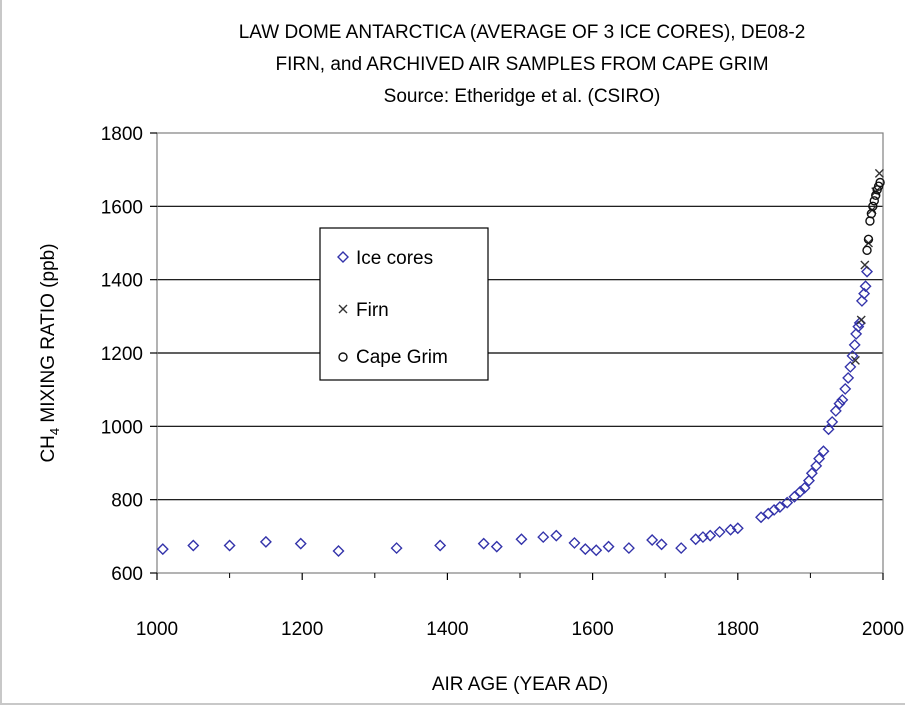  I want to click on y-axis-title-suffix: MIXING RATIO (ppb), so click(48, 335).